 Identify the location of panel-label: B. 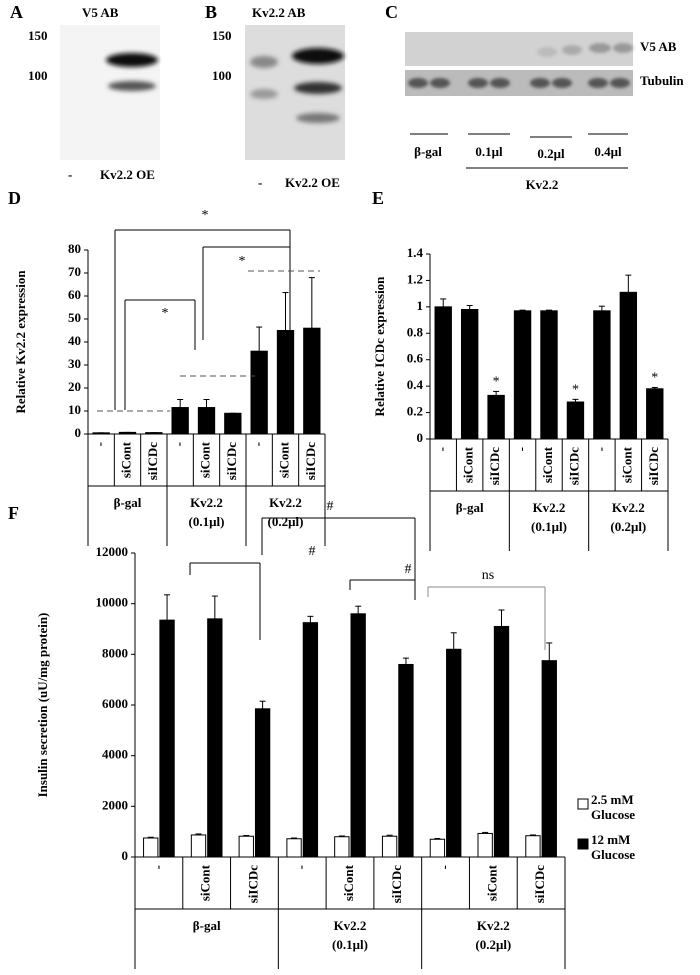
(211, 12).